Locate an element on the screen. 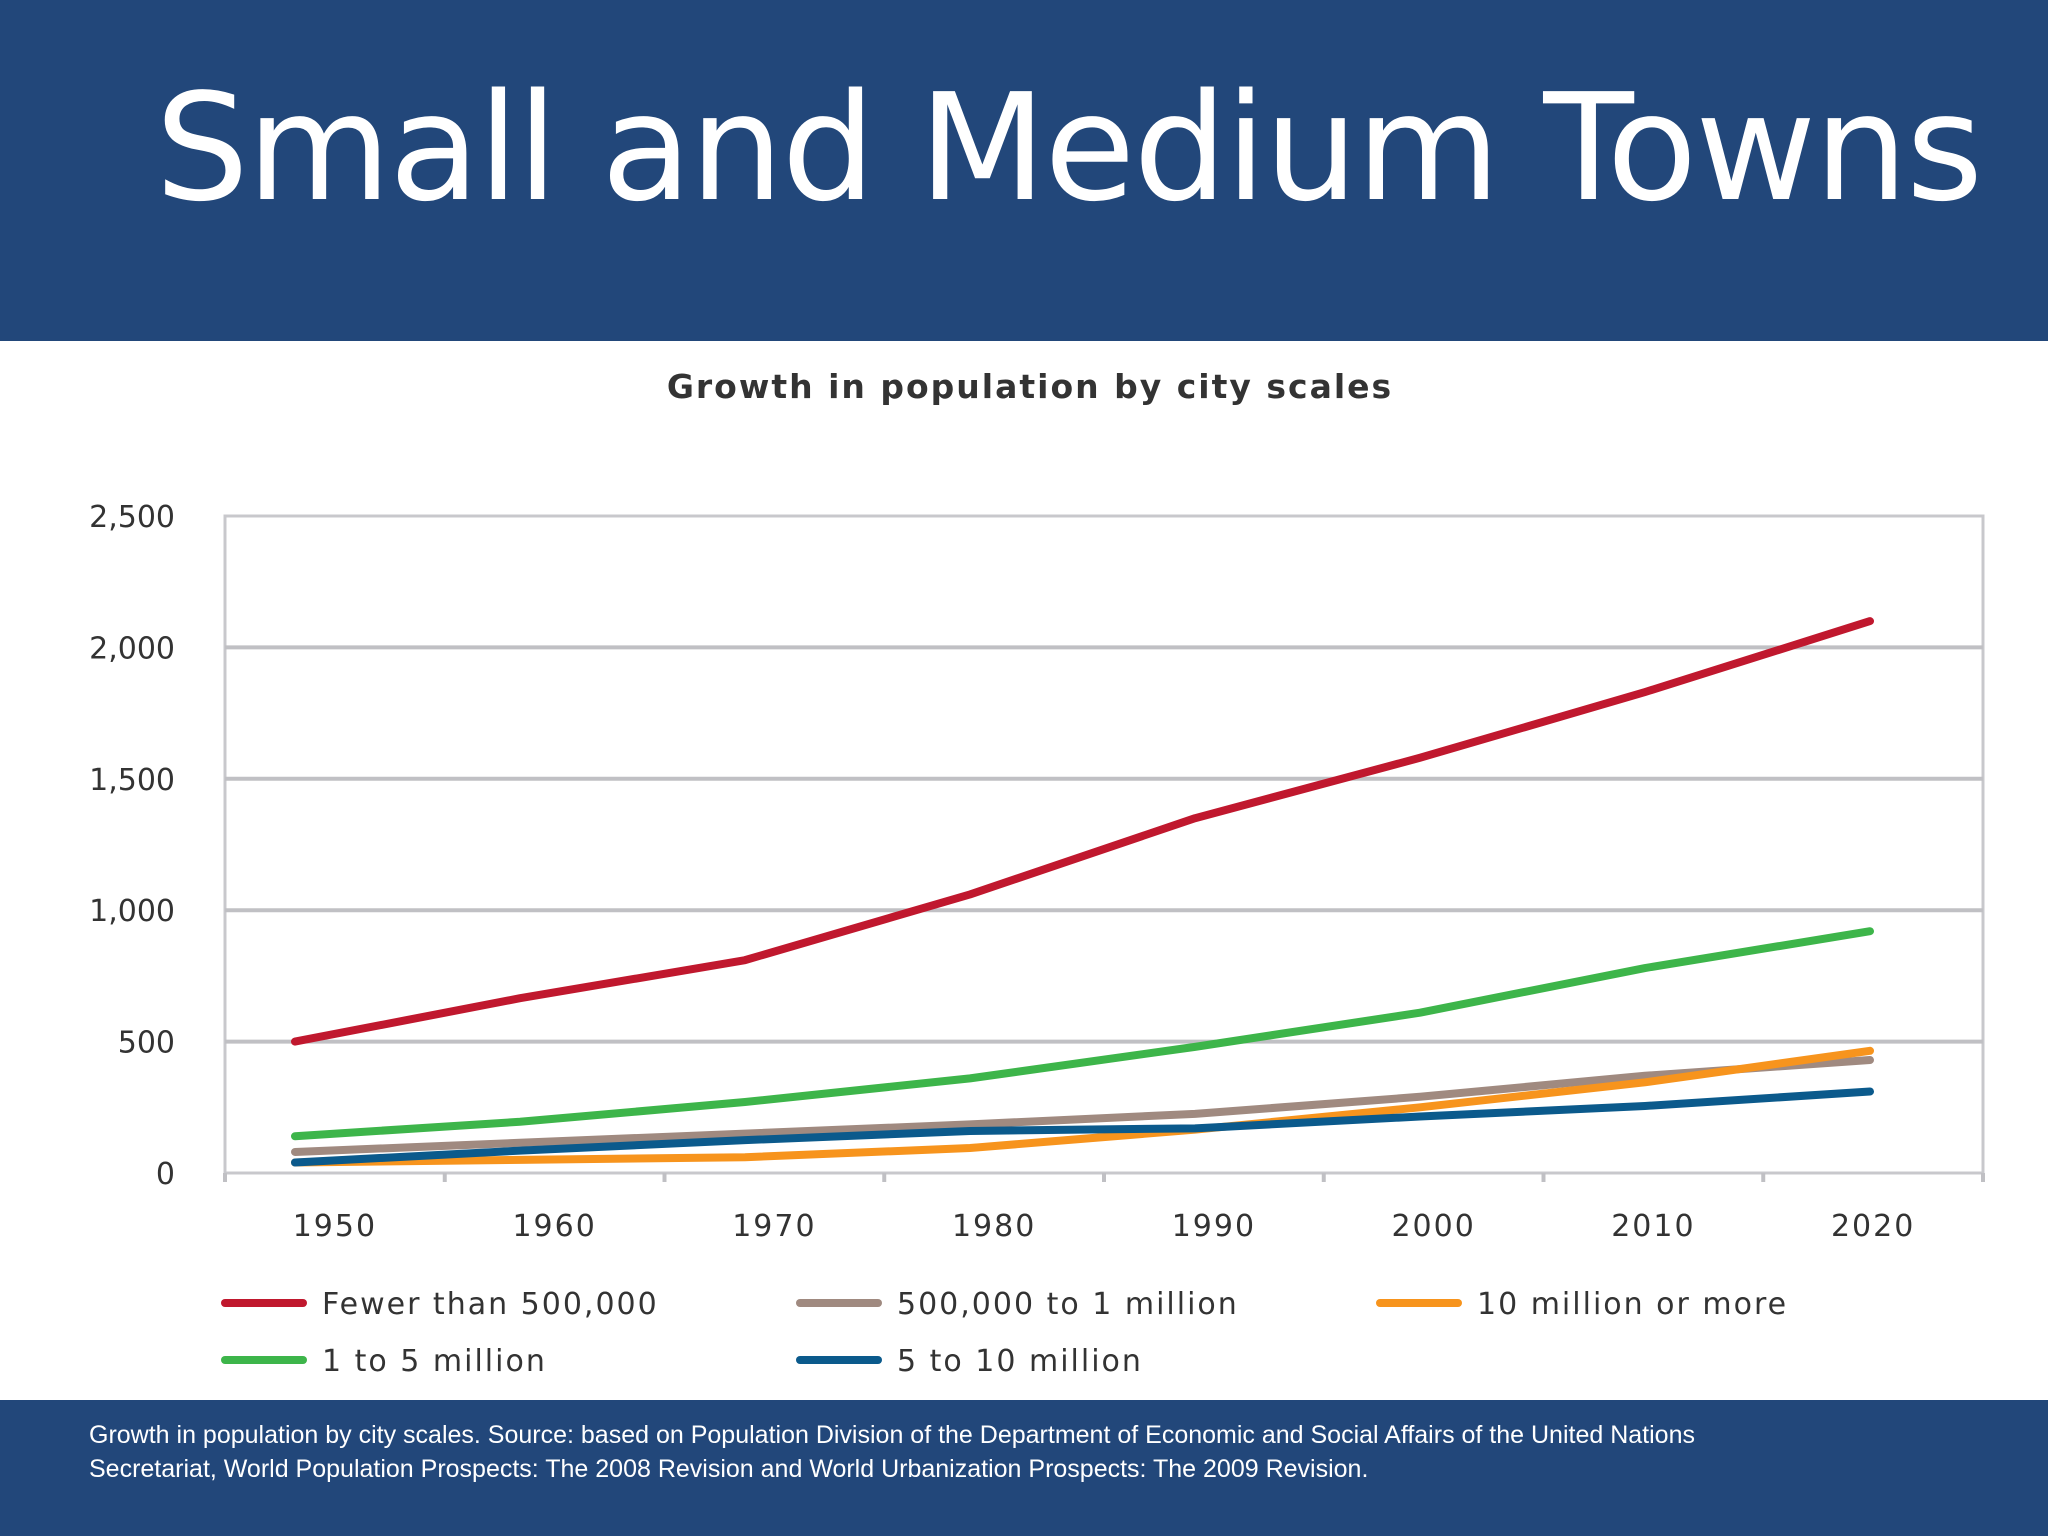 The width and height of the screenshot is (2048, 1536). x-tick-label: 2020 is located at coordinates (1873, 1226).